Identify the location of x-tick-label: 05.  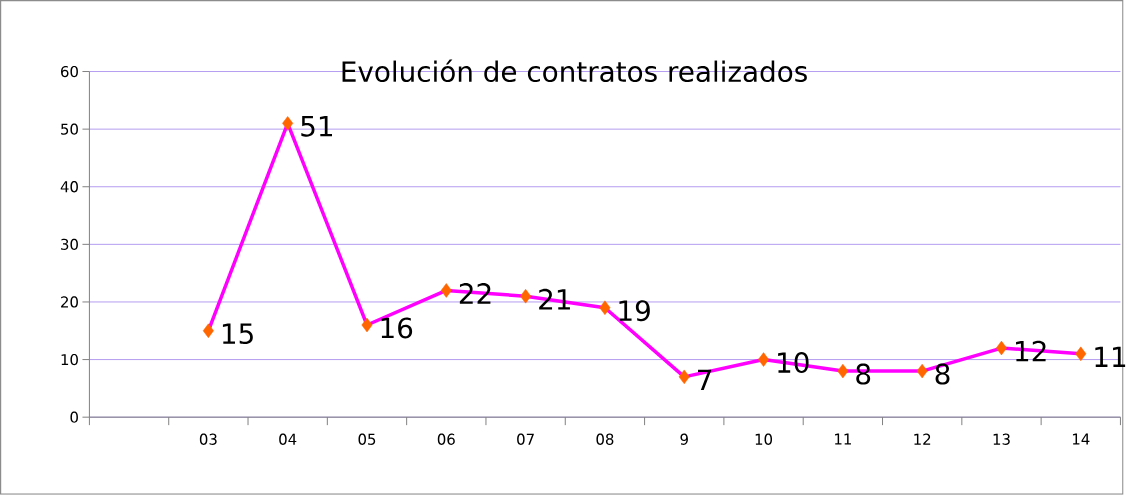
(367, 439).